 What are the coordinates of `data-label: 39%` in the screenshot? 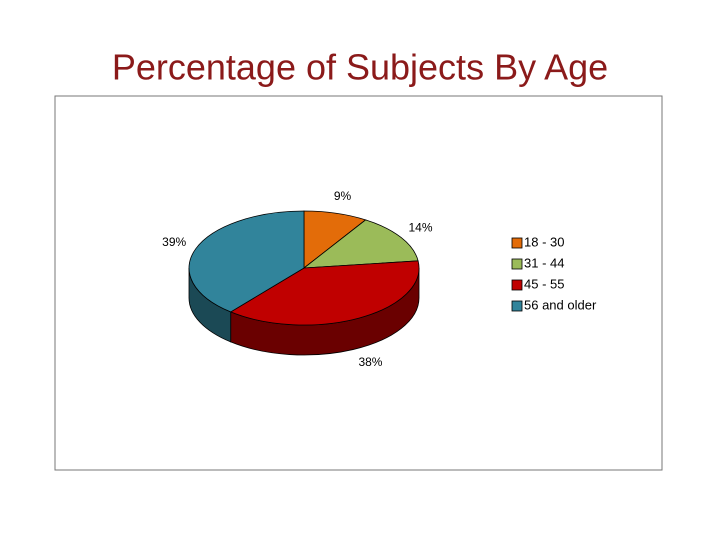 It's located at (174, 242).